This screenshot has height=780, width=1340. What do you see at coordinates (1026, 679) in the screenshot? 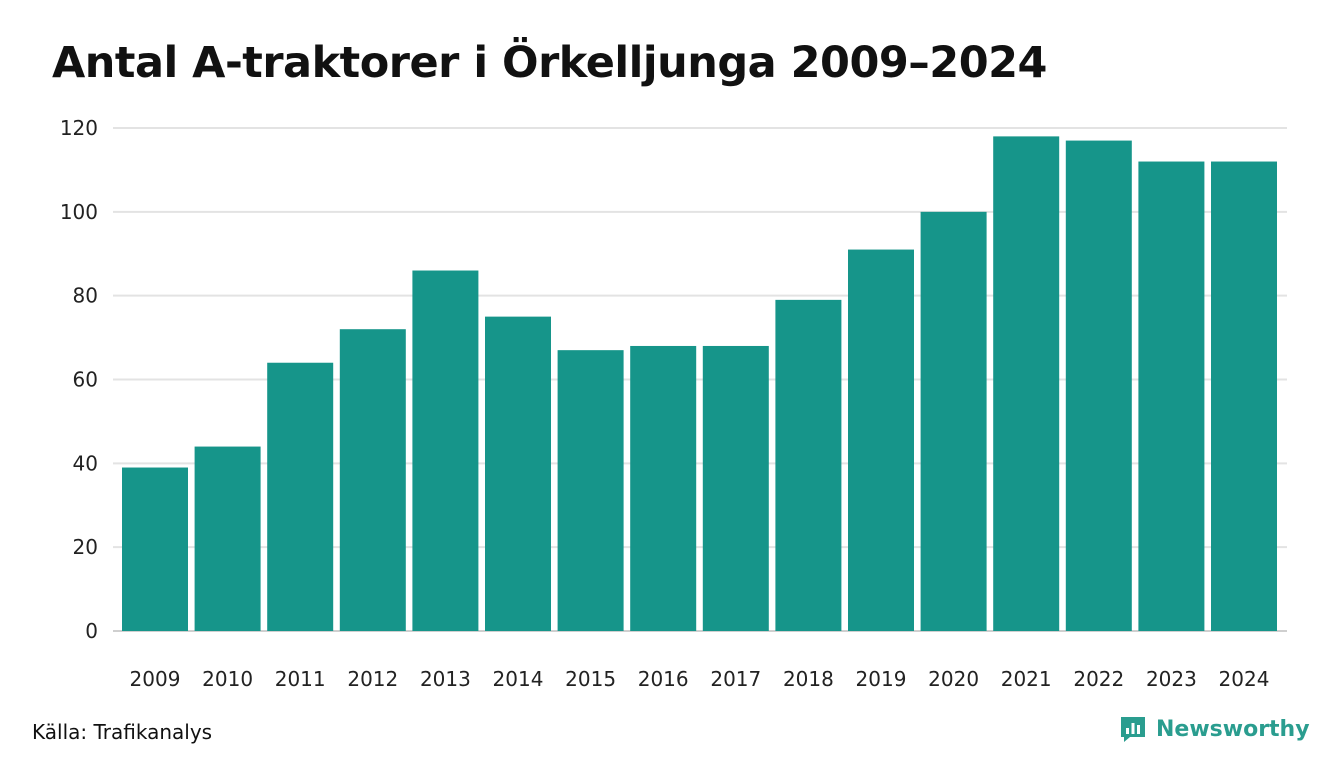
I see `x-tick-label: 2021` at bounding box center [1026, 679].